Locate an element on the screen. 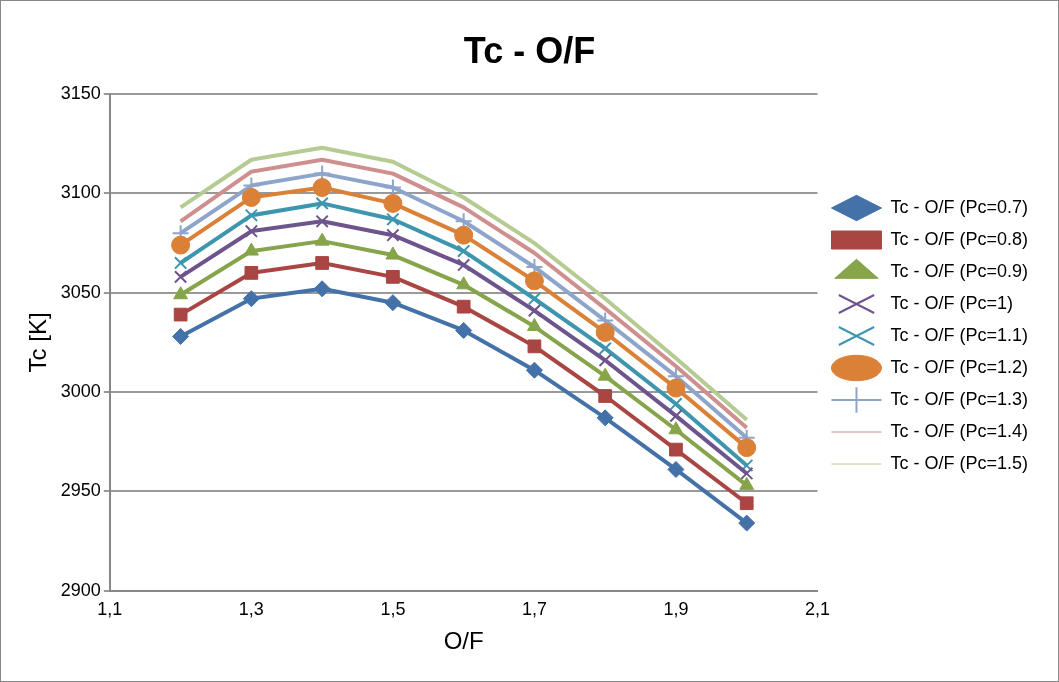  x-tick-label: 1,9 is located at coordinates (676, 609).